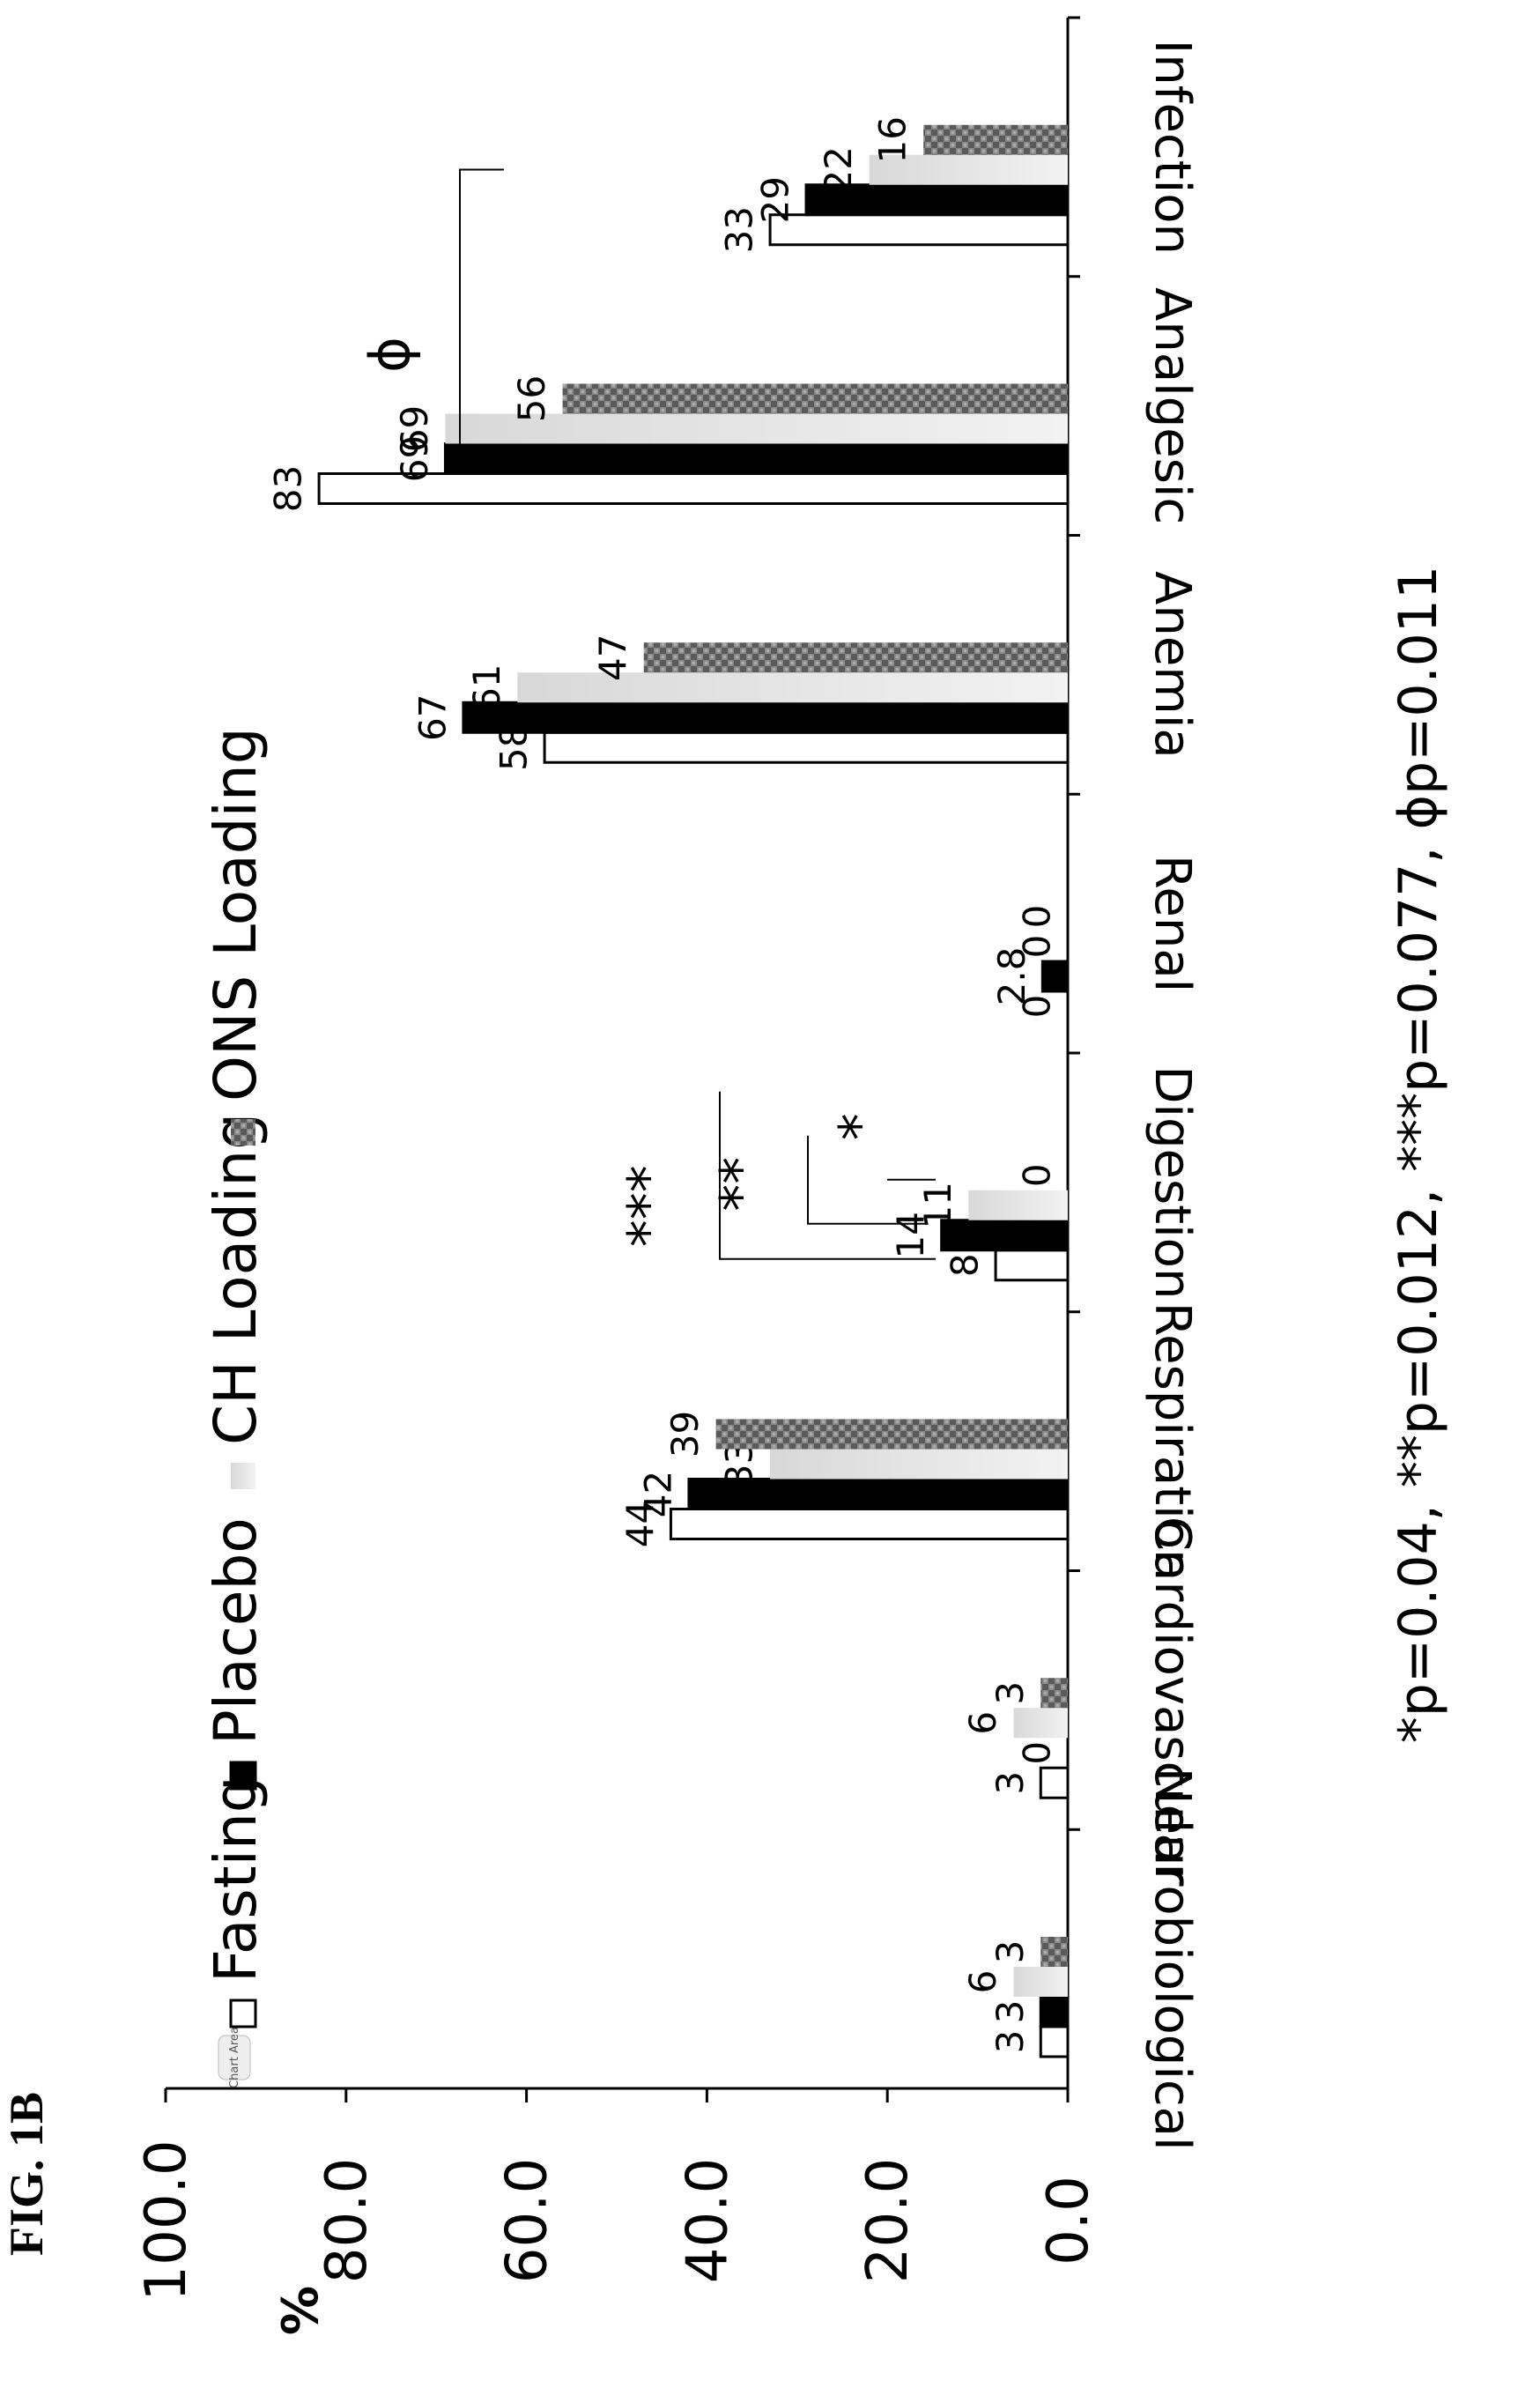 Image resolution: width=1540 pixels, height=2388 pixels. I want to click on value-label: 14, so click(910, 1235).